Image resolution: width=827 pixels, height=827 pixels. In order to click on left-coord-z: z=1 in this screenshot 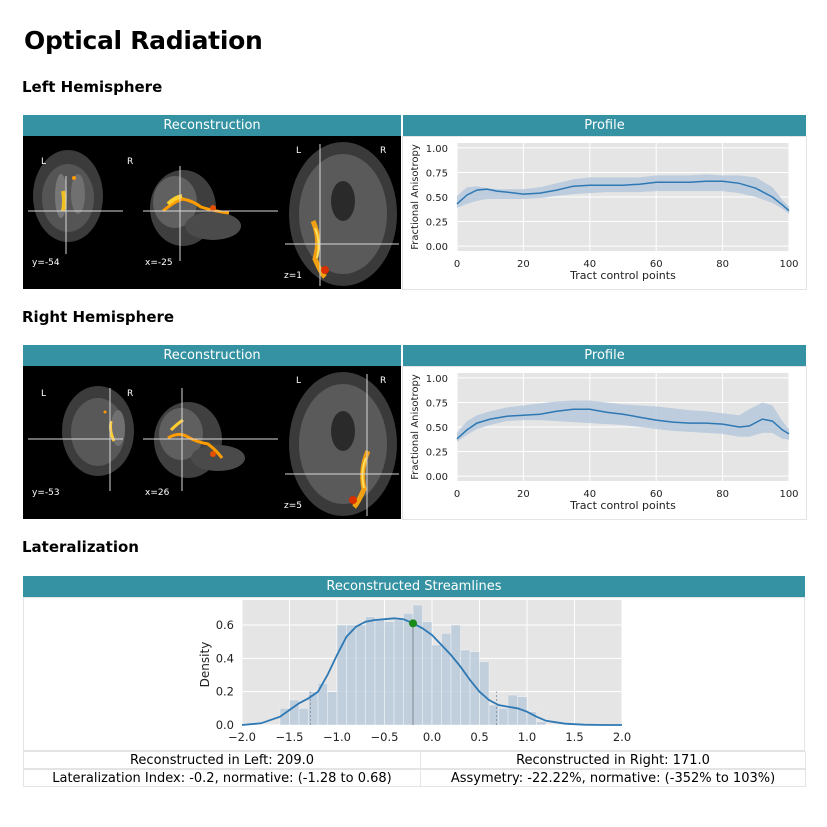, I will do `click(293, 276)`.